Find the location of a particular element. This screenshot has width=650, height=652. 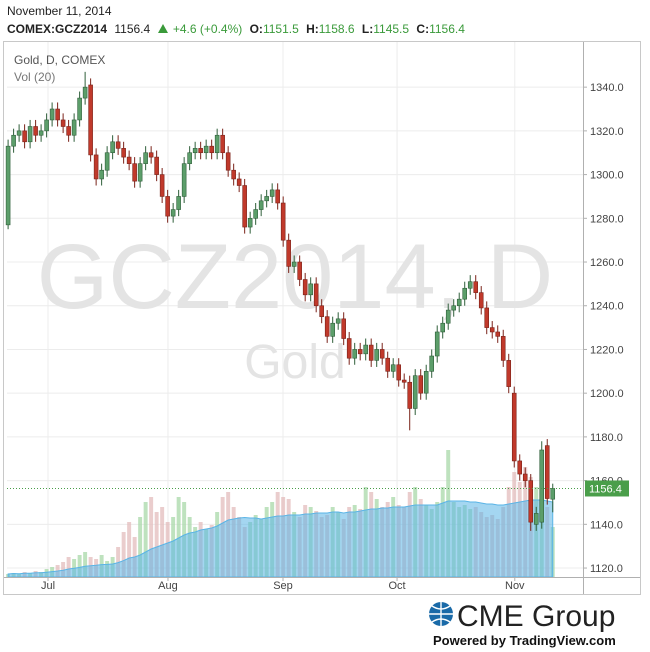

change: +4.6 (+0.4%) is located at coordinates (207, 29).